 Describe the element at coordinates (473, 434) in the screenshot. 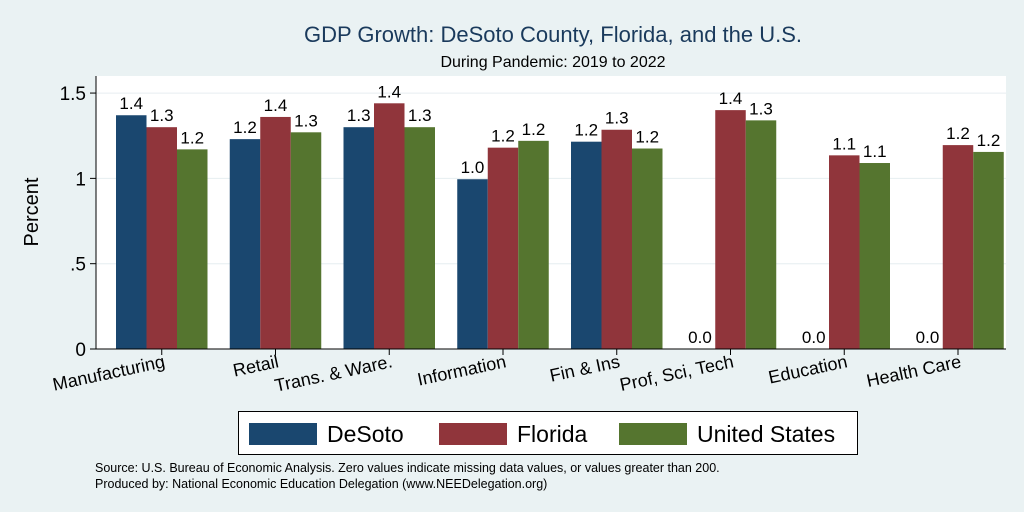

I see `legend-swatch-florida` at that location.